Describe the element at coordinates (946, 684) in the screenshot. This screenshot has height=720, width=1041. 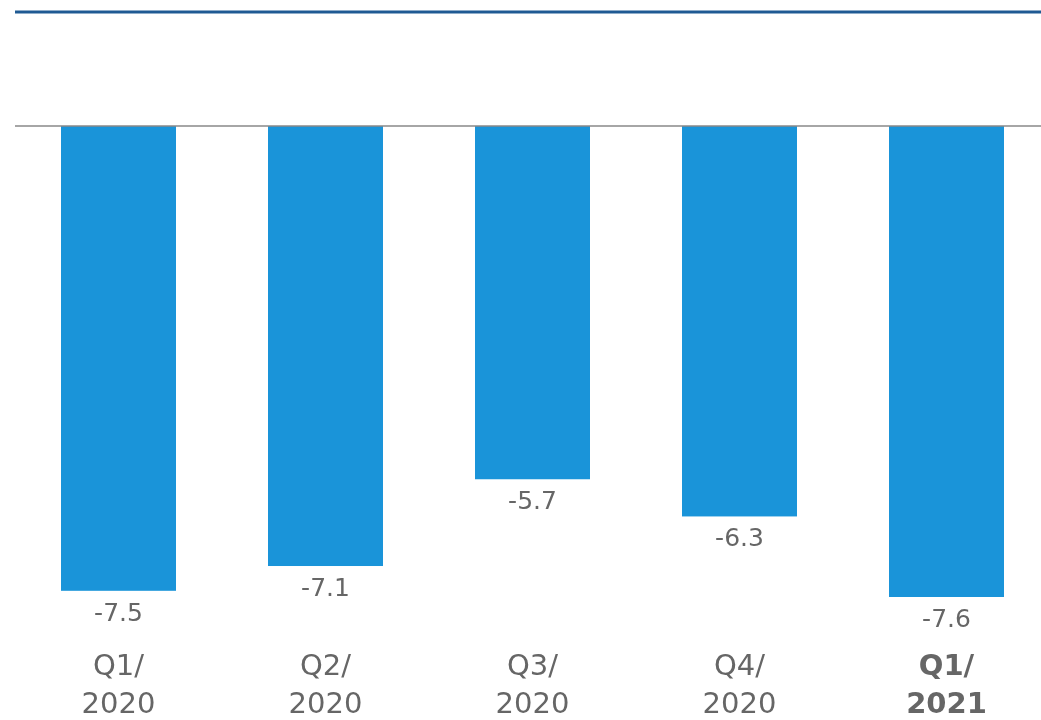
I see `x-tick-label: Q1/ 2021` at that location.